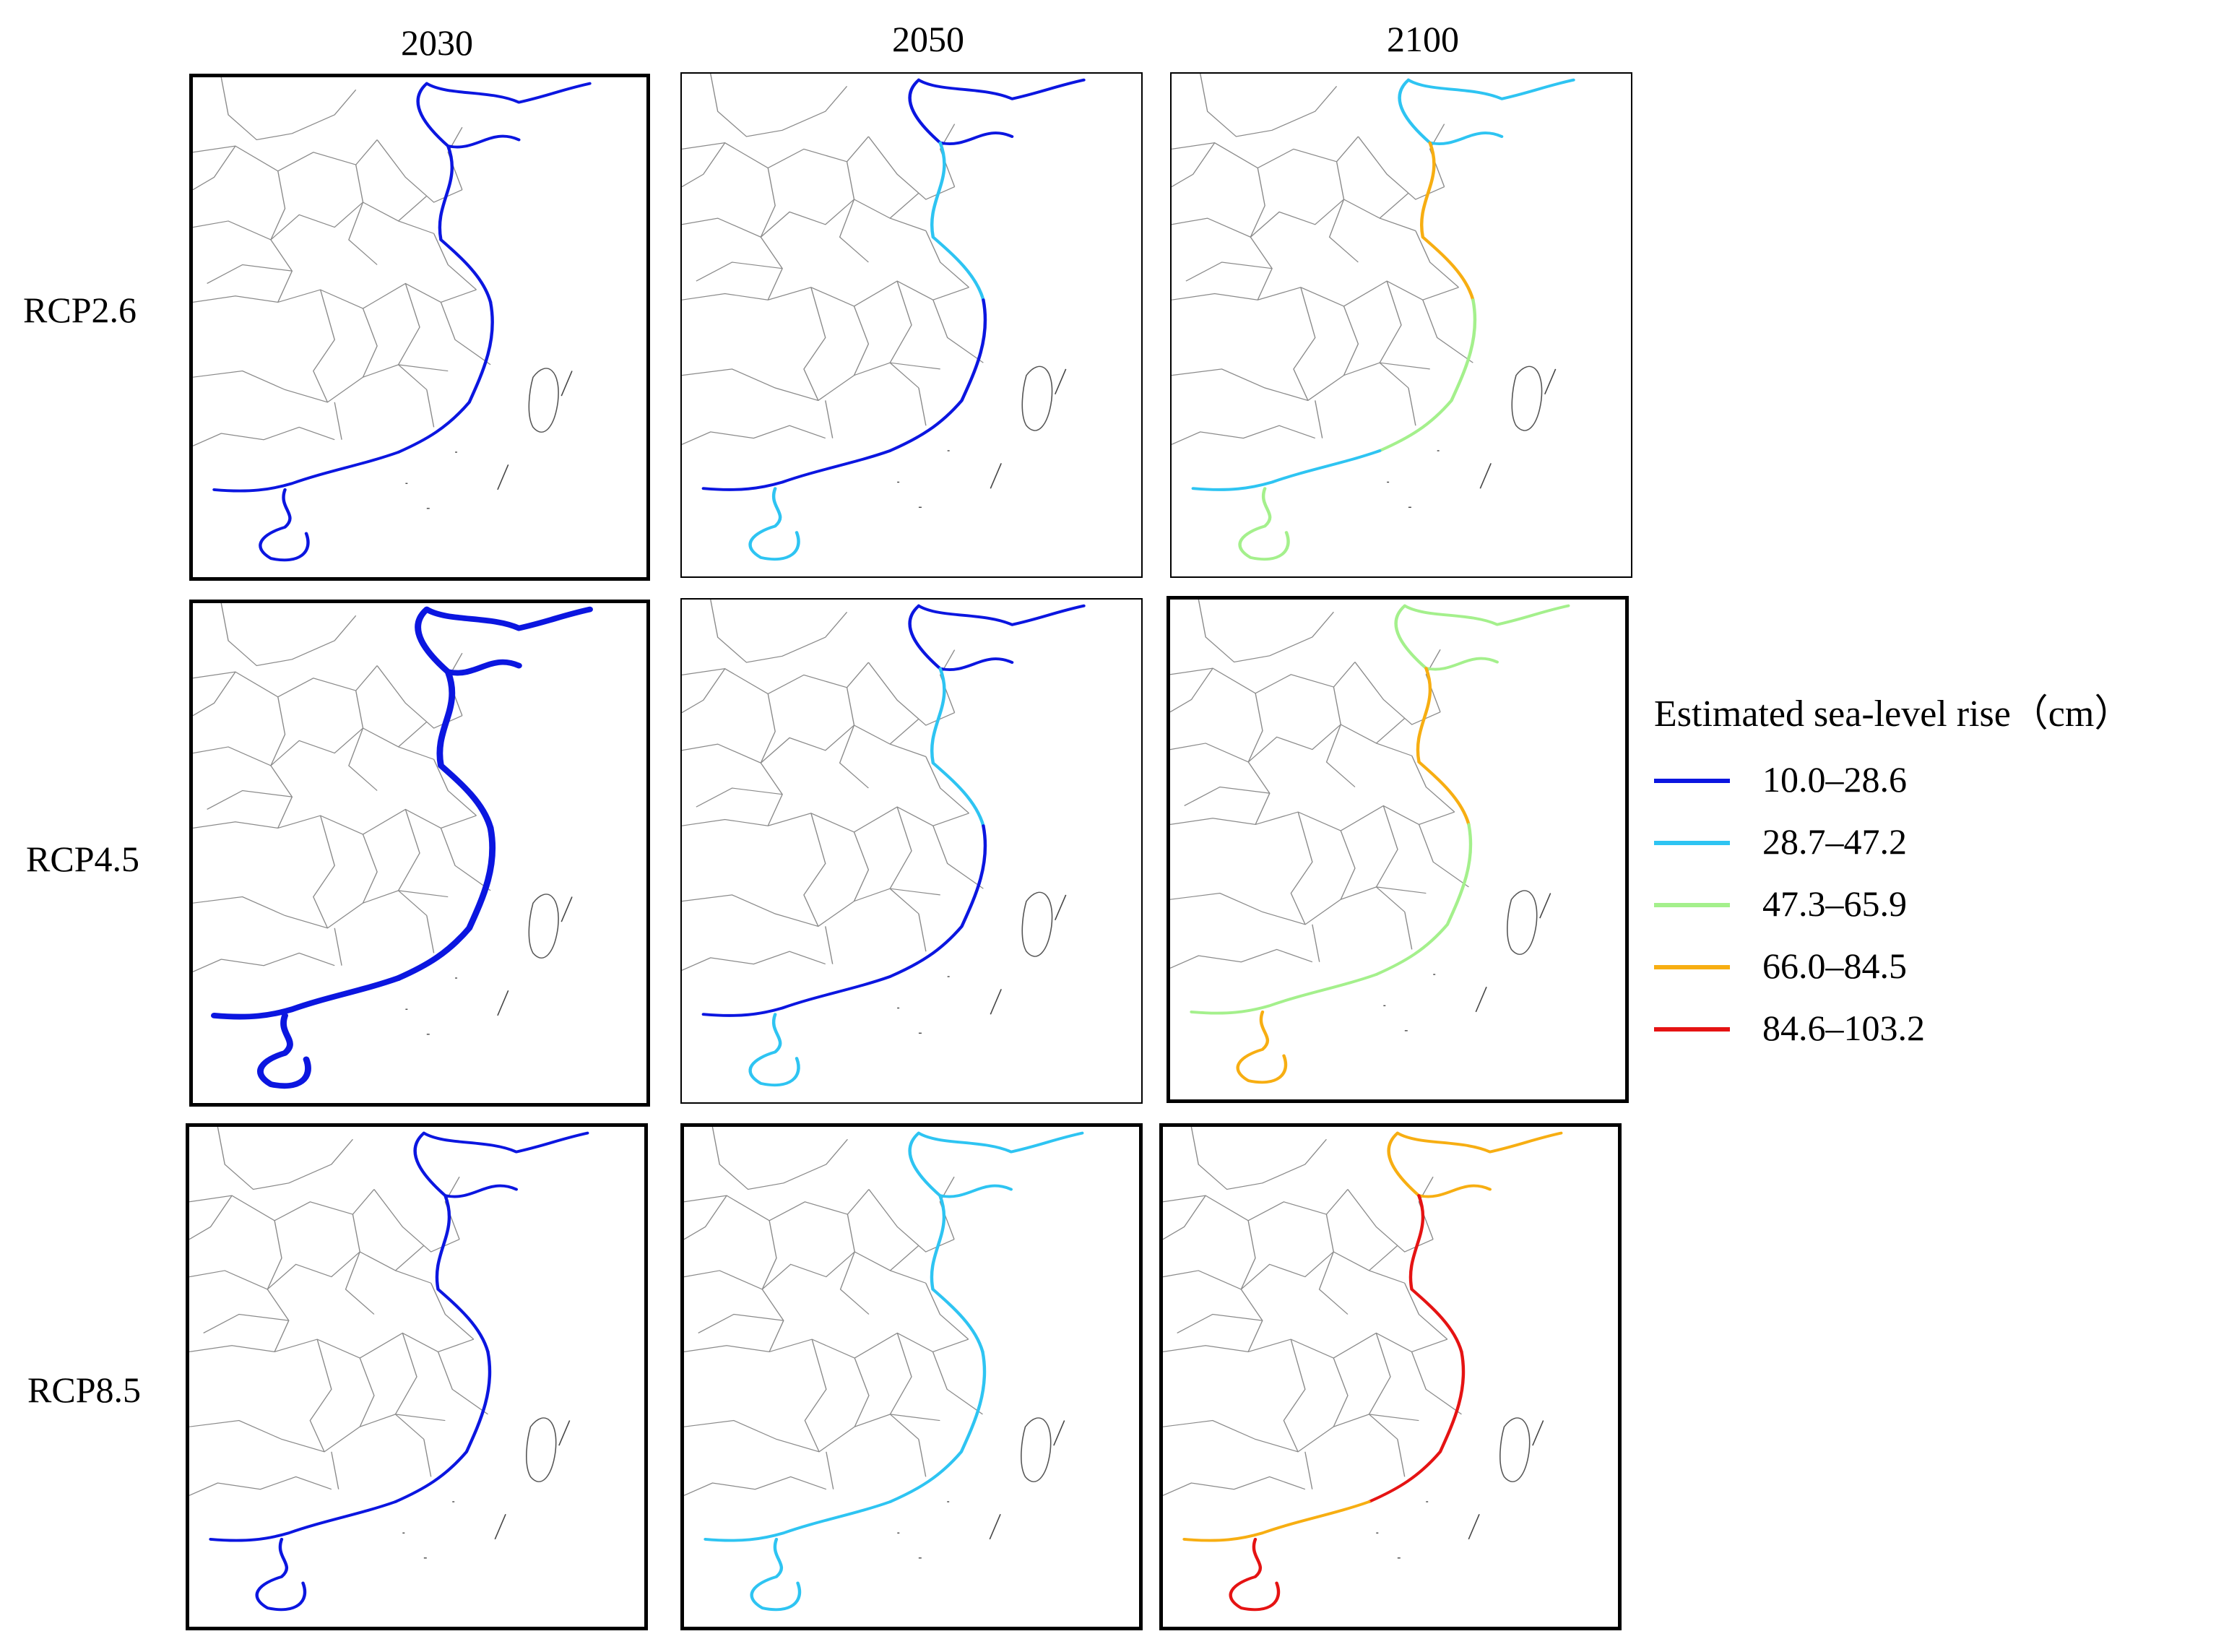 This screenshot has width=2216, height=1652. I want to click on column-label-2030: 2030, so click(437, 42).